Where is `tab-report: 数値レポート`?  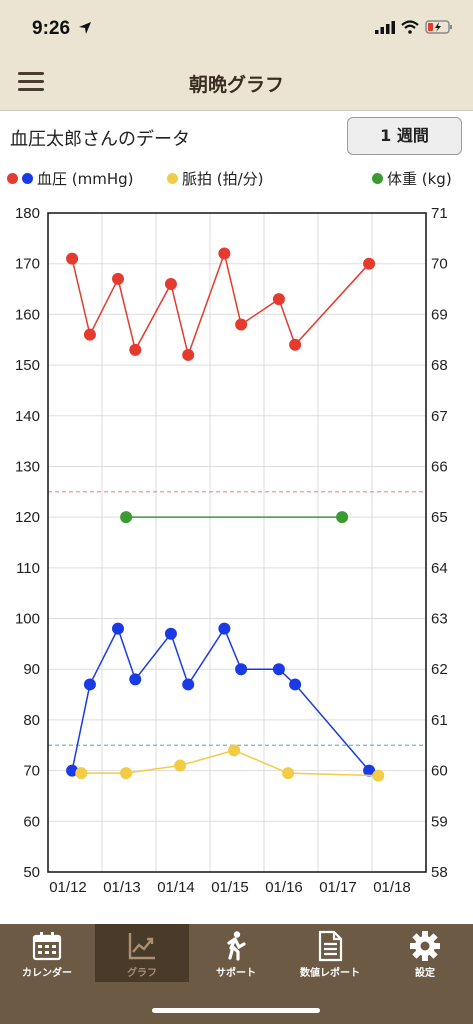
tab-report: 数値レポート is located at coordinates (330, 953).